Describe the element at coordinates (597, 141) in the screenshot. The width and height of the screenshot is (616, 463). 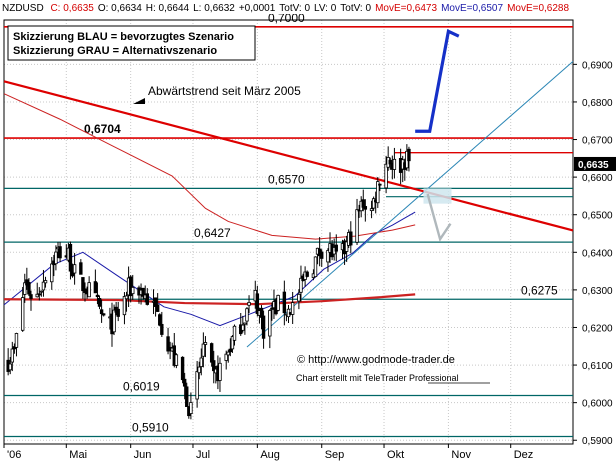
I see `y-tick-label: 0,6700` at that location.